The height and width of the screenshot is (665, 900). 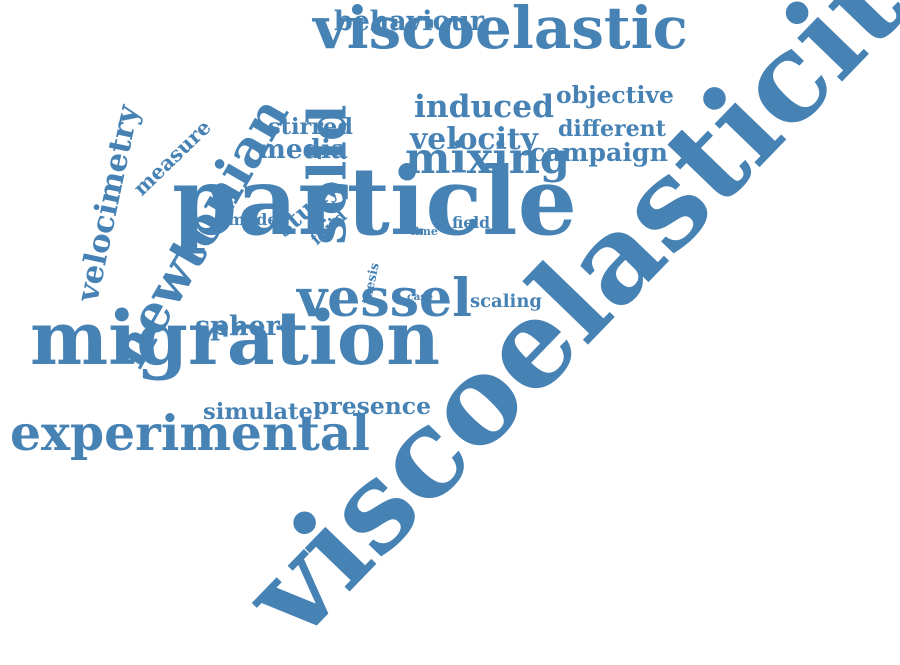 I want to click on word-case: case, so click(x=420, y=296).